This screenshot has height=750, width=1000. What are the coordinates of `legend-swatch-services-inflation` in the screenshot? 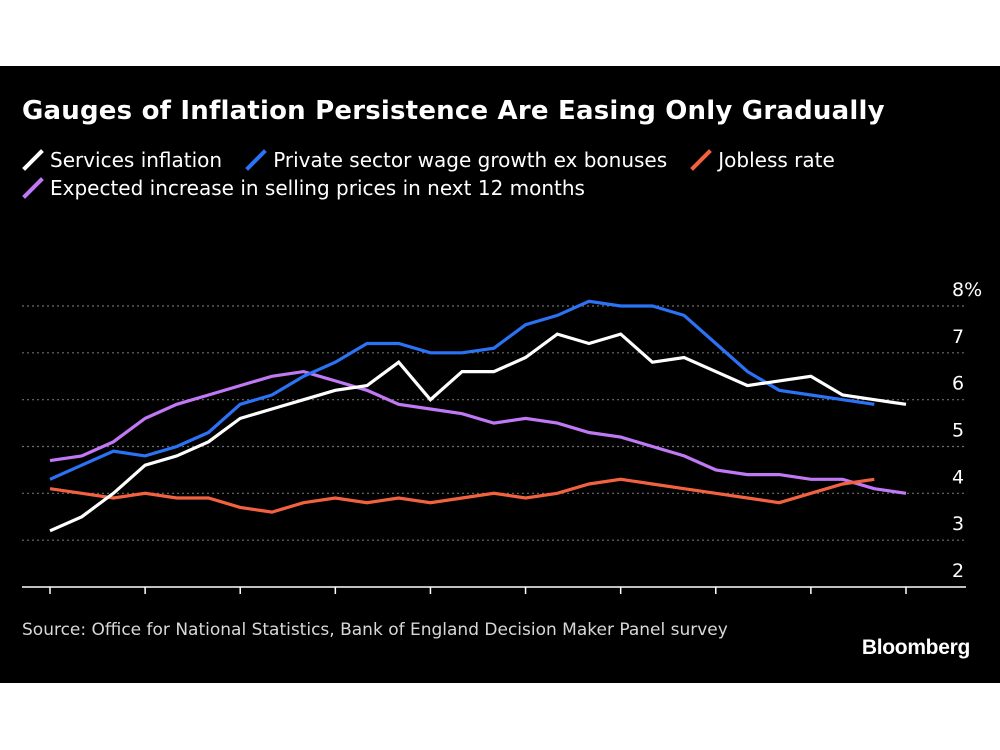 It's located at (33, 160).